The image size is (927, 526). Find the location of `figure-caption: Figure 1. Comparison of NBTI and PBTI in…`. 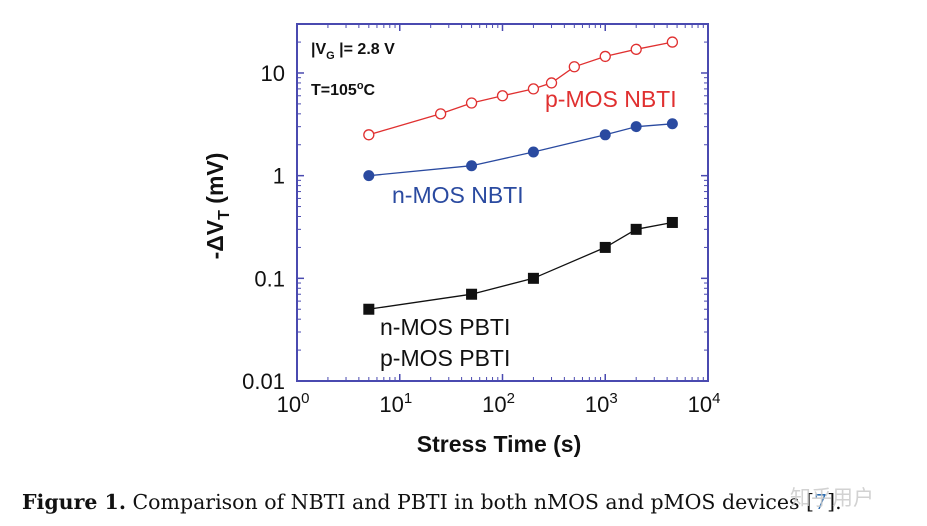

figure-caption: Figure 1. Comparison of NBTI and PBTI in… is located at coordinates (472, 502).